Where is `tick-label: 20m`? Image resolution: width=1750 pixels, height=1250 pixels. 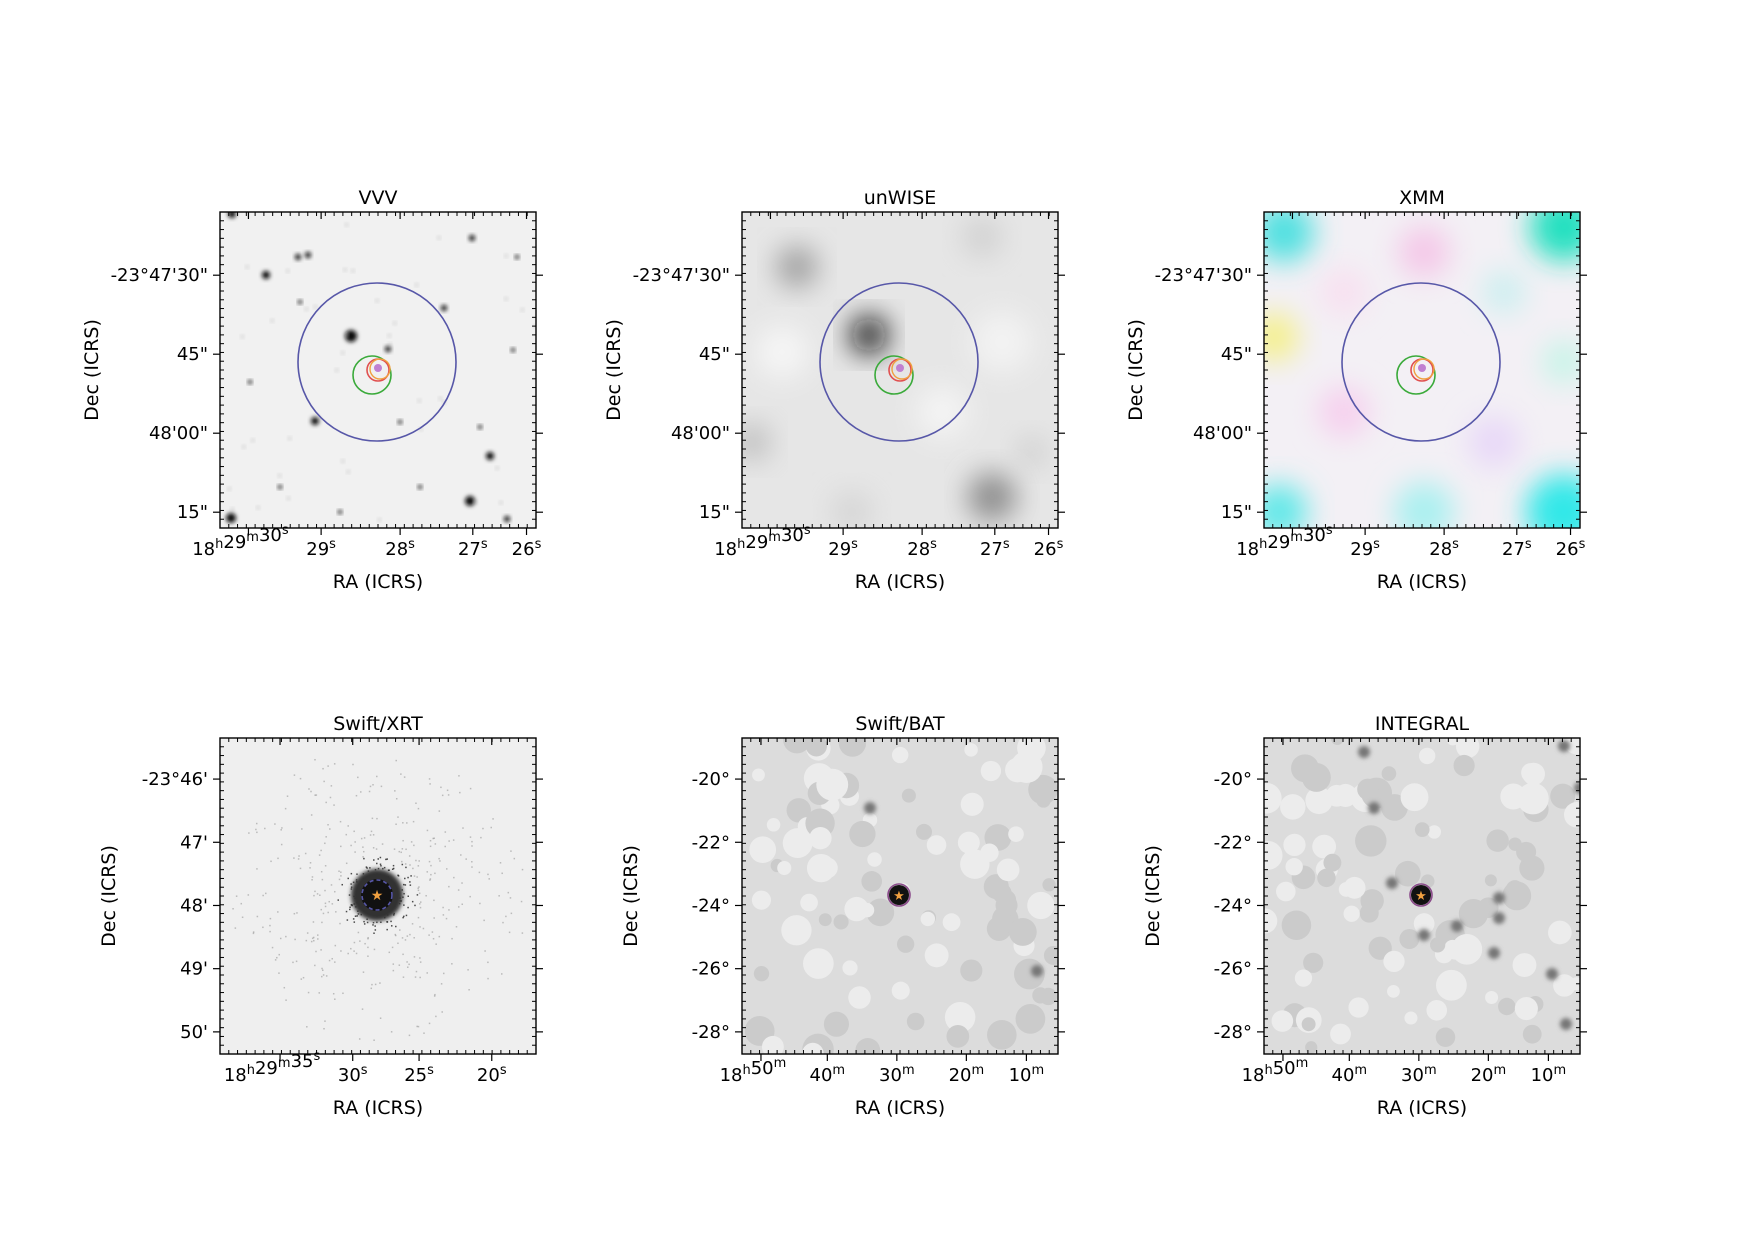
tick-label: 20m is located at coordinates (967, 1074).